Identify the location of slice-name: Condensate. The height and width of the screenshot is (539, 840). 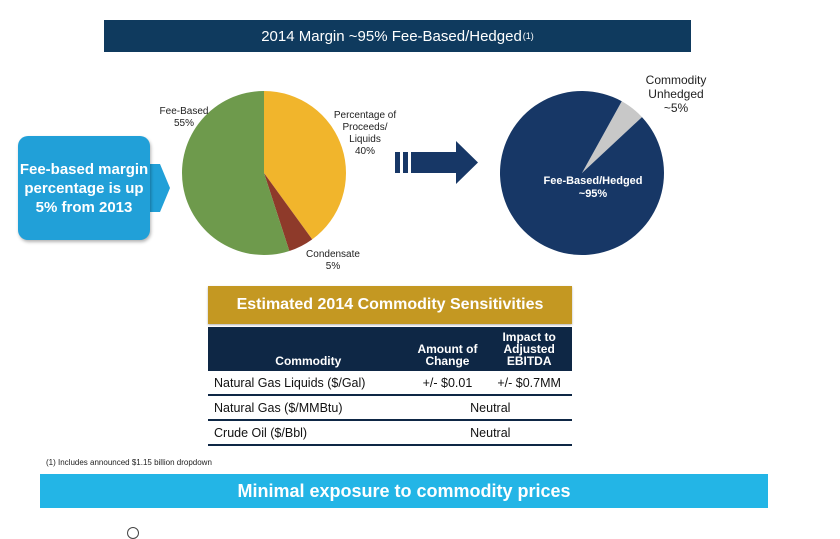
(333, 254).